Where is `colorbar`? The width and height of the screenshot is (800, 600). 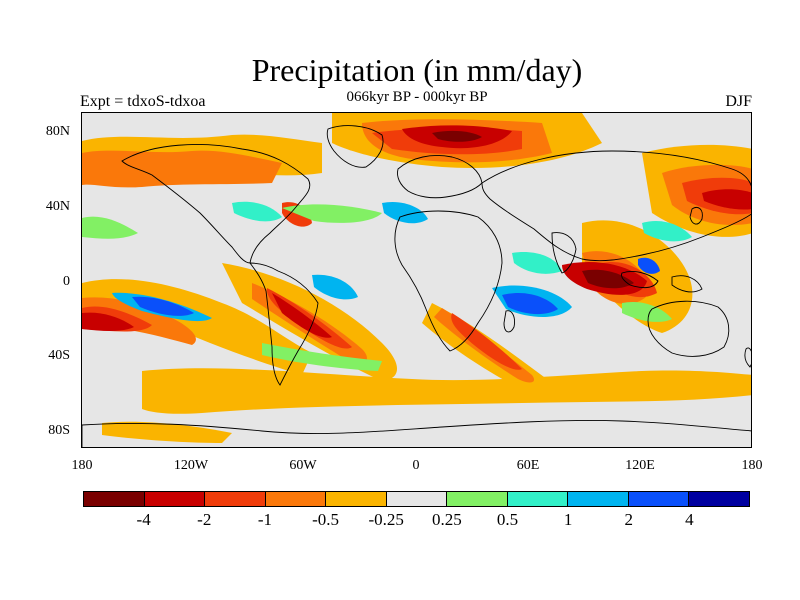 colorbar is located at coordinates (416, 499).